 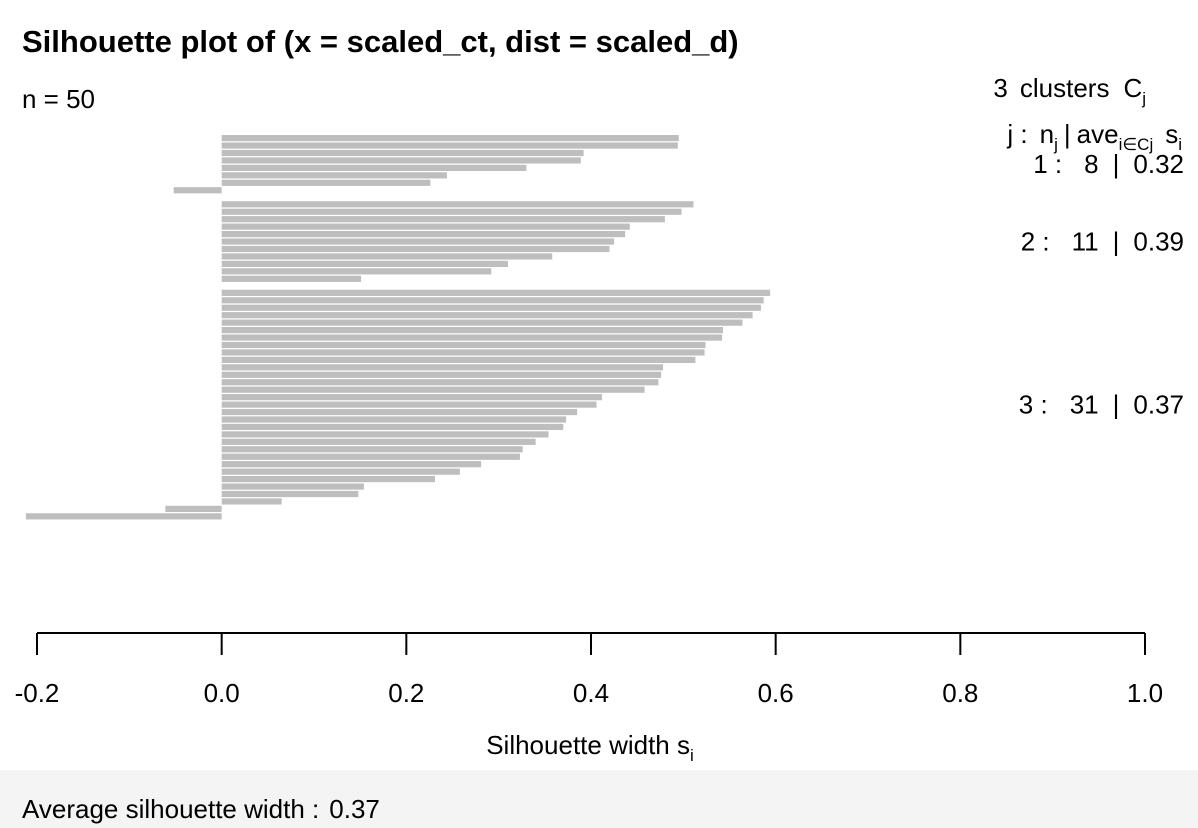 I want to click on footer-band, so click(x=599, y=799).